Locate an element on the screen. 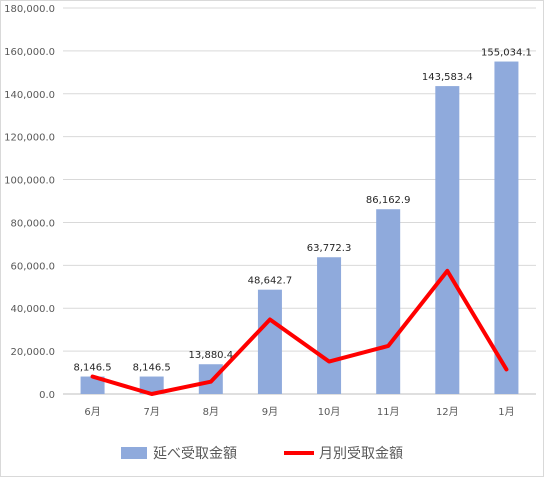  bar-data-label: 13,880.4 is located at coordinates (211, 355).